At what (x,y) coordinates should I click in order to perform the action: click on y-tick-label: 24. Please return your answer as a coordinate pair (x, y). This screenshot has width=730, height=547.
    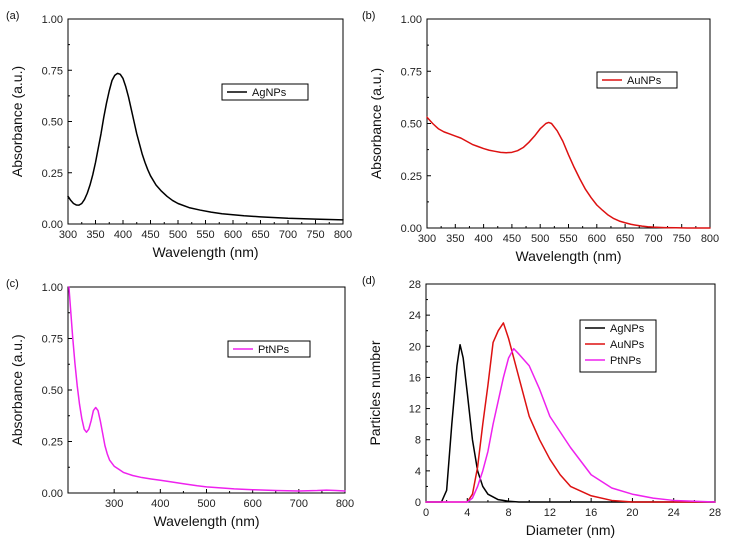
    Looking at the image, I should click on (415, 316).